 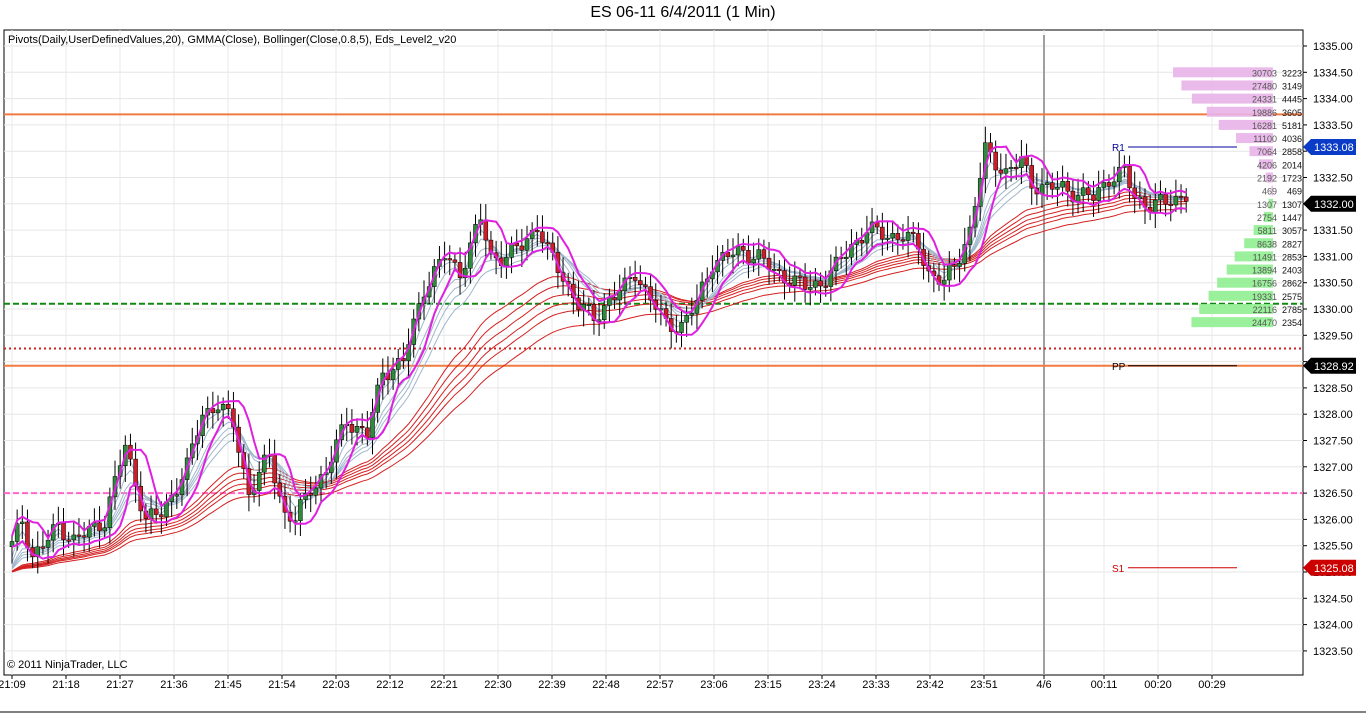 I want to click on y-tick-label: 1332.50, so click(x=1333, y=179).